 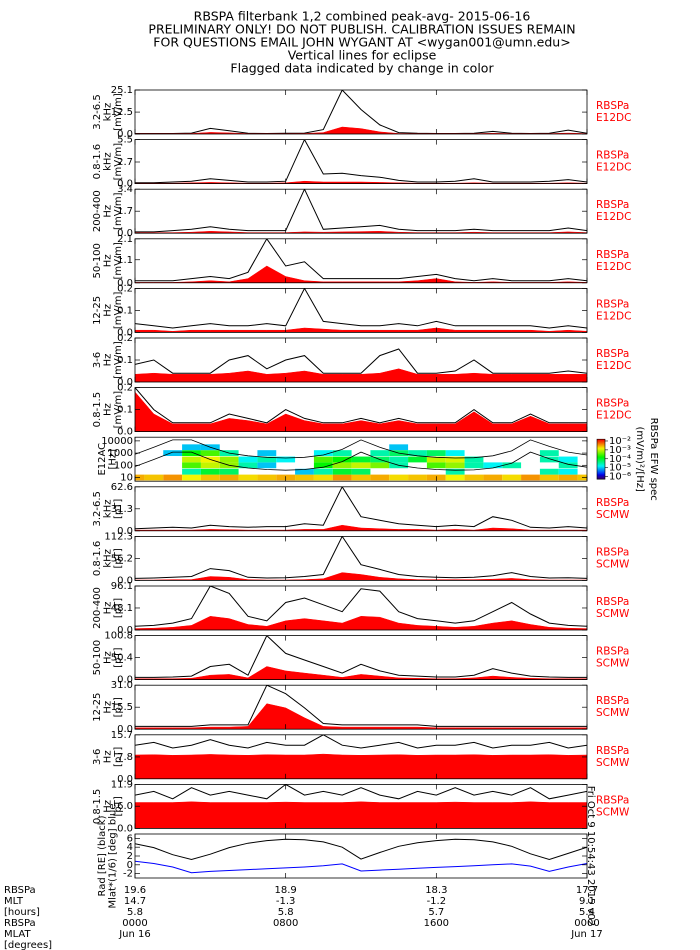 I want to click on x-row-label: MLAT, so click(x=17, y=934).